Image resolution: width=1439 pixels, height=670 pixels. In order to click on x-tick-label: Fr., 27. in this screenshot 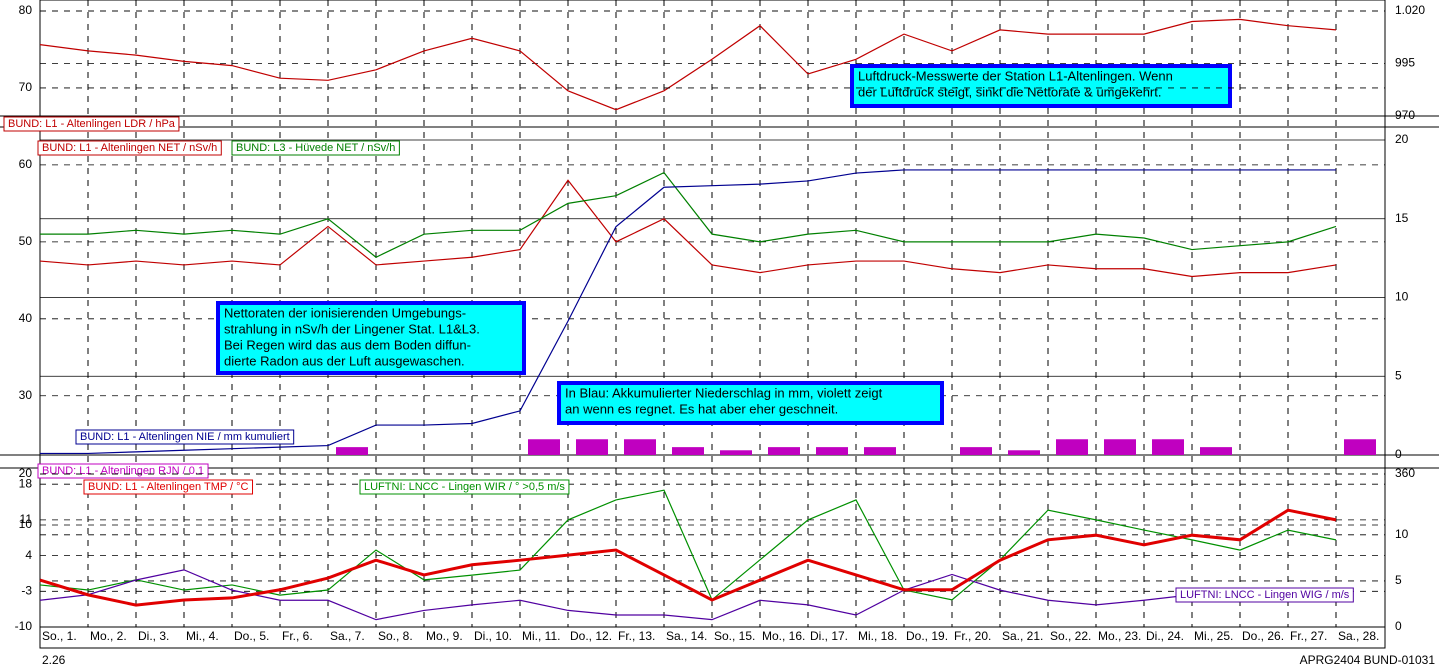, I will do `click(1308, 636)`.